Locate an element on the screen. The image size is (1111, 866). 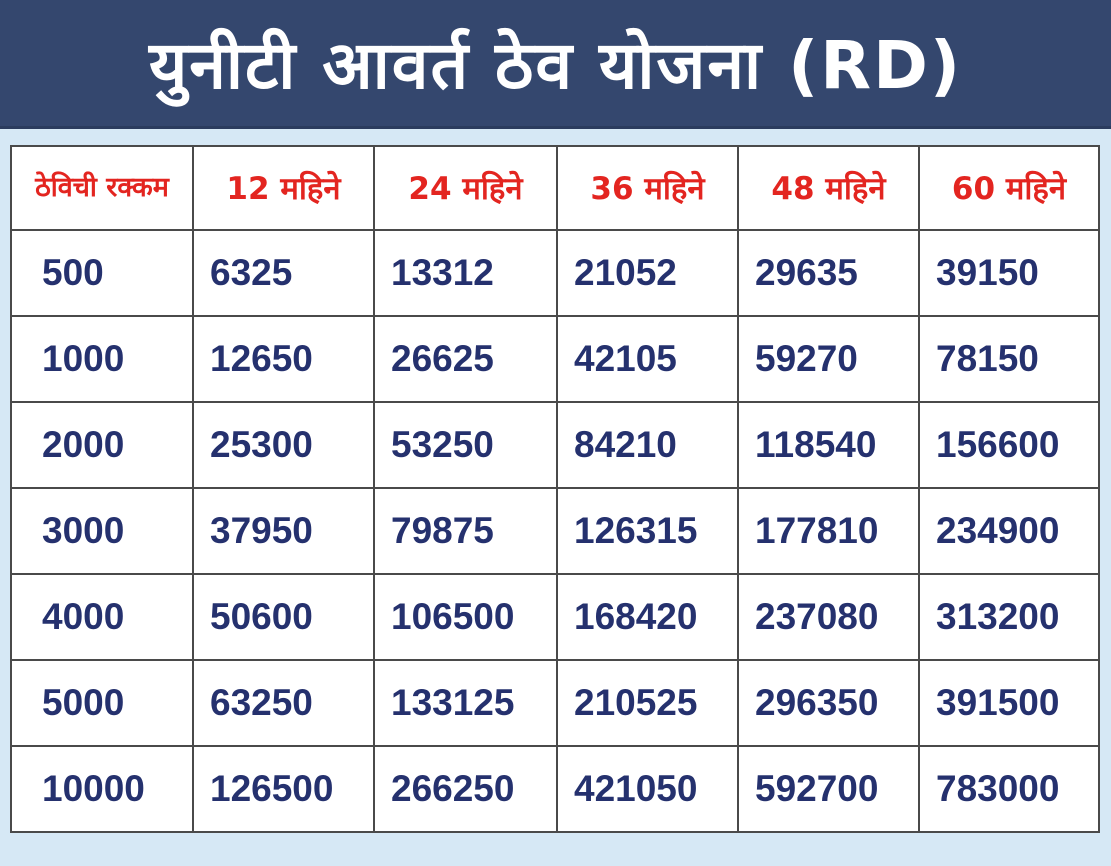
maturity-value-cell: 13312 is located at coordinates (465, 273).